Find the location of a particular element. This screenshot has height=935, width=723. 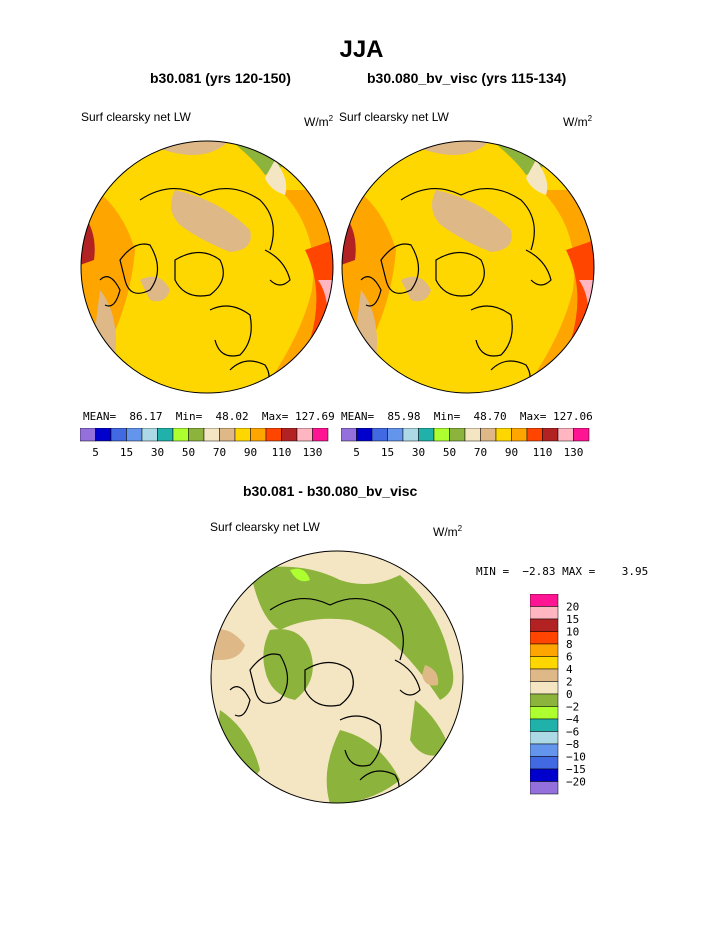

panel3-units: W/m2 is located at coordinates (447, 531).